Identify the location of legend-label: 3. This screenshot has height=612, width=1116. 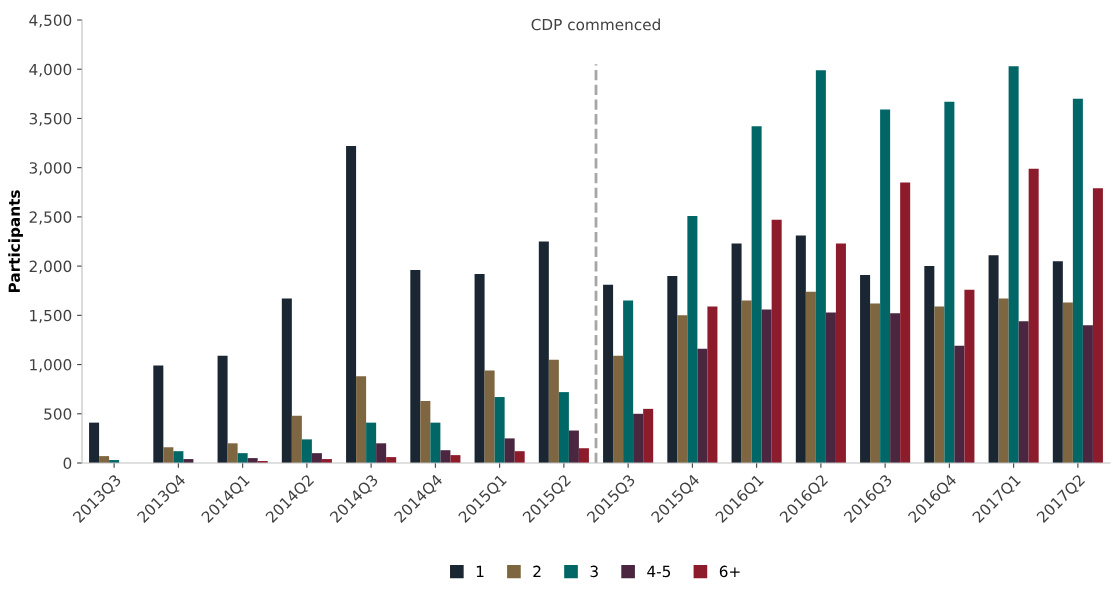
(594, 571).